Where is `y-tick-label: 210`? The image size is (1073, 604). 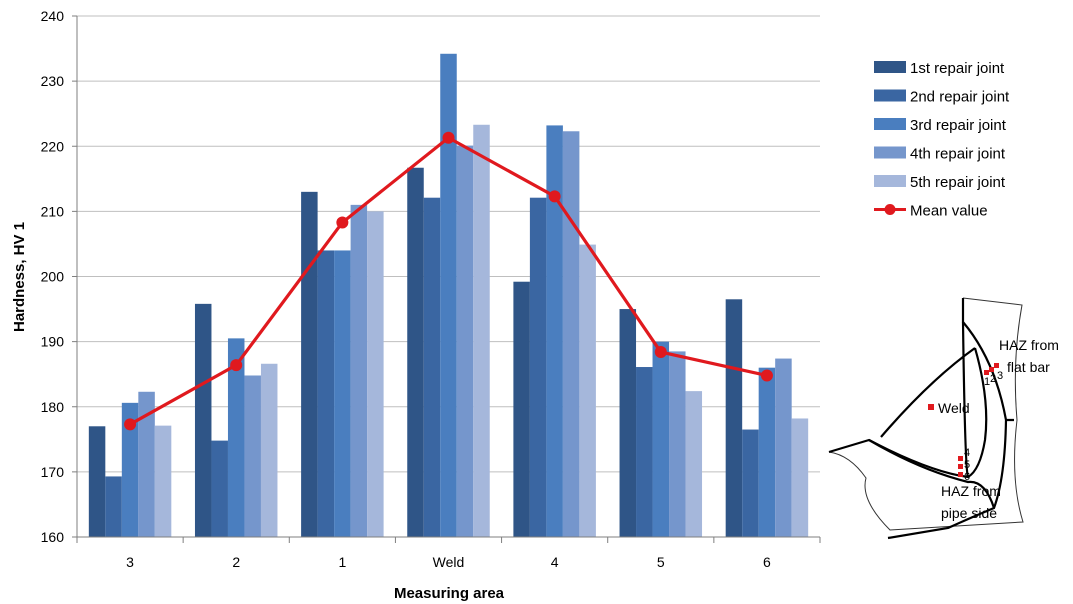 y-tick-label: 210 is located at coordinates (53, 211).